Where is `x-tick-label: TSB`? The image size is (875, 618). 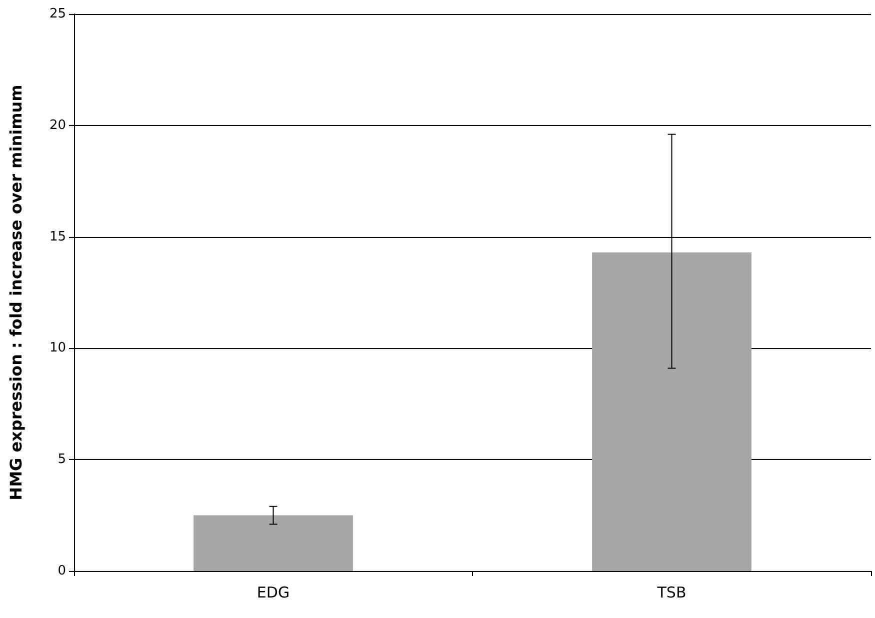 x-tick-label: TSB is located at coordinates (671, 593).